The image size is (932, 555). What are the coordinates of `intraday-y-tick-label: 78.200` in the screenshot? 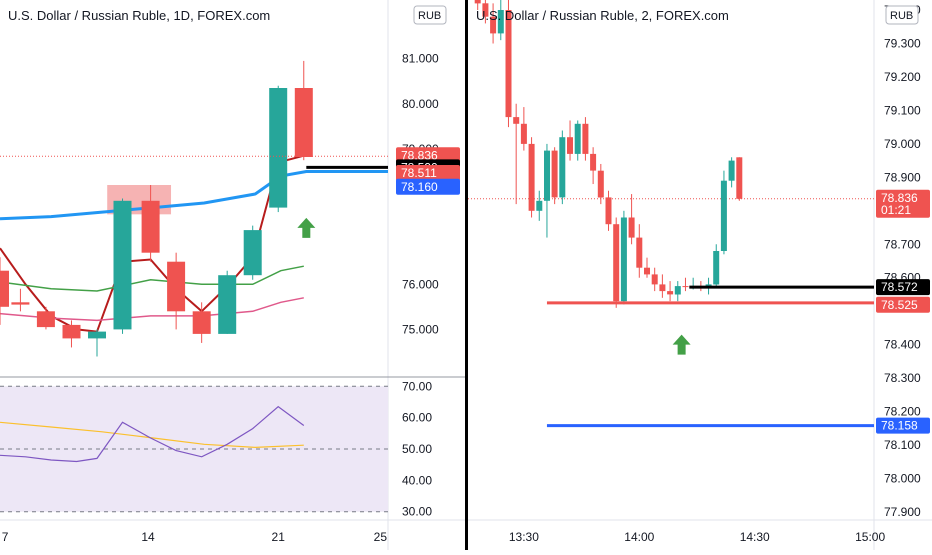 It's located at (902, 412).